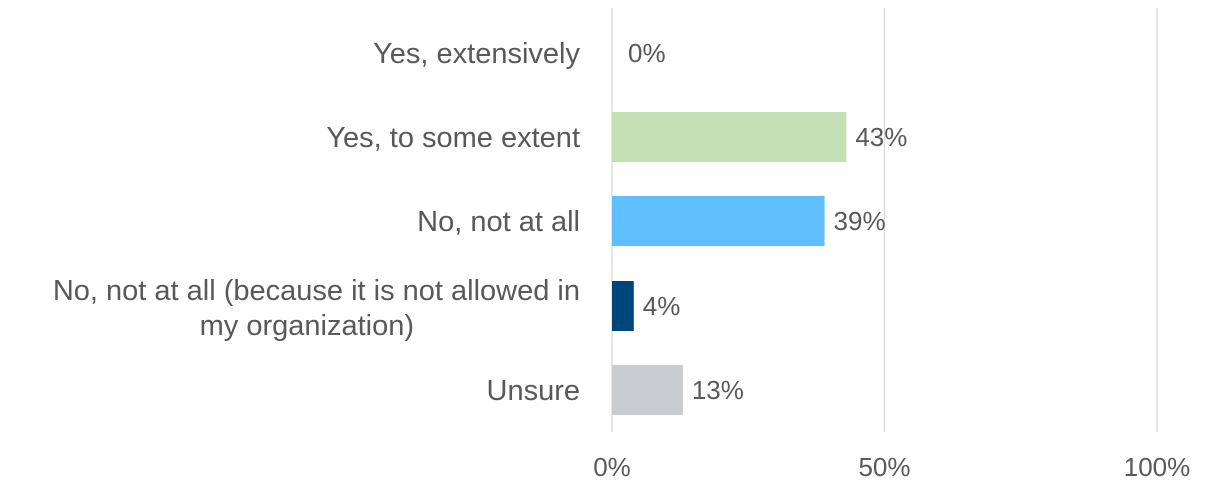 Image resolution: width=1207 pixels, height=486 pixels. I want to click on category-label: Unsure, so click(534, 391).